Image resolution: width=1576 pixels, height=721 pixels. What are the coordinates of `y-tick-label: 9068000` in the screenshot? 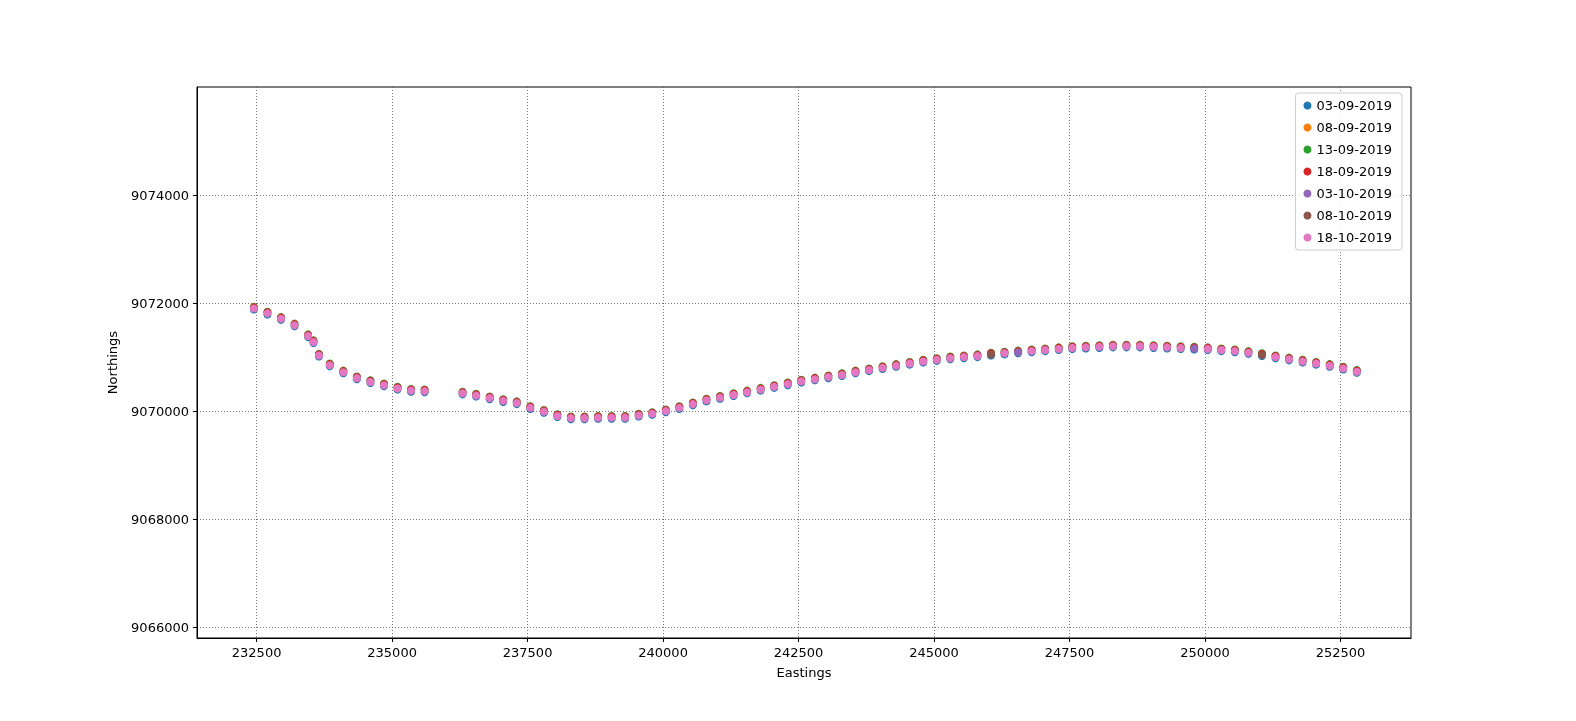 It's located at (160, 519).